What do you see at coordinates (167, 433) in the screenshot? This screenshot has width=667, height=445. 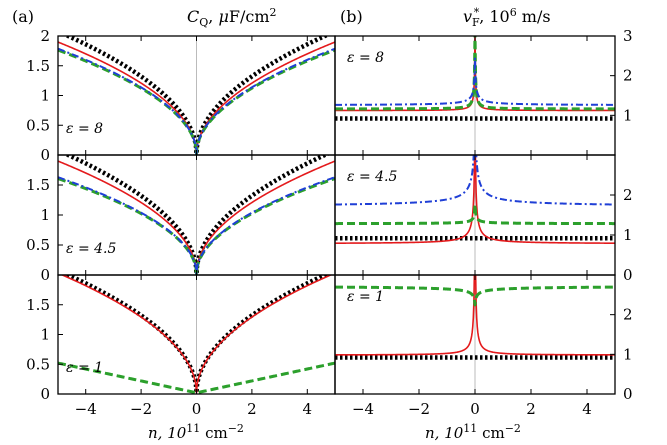 I see `x-axis-label-a-n: n, 10` at bounding box center [167, 433].